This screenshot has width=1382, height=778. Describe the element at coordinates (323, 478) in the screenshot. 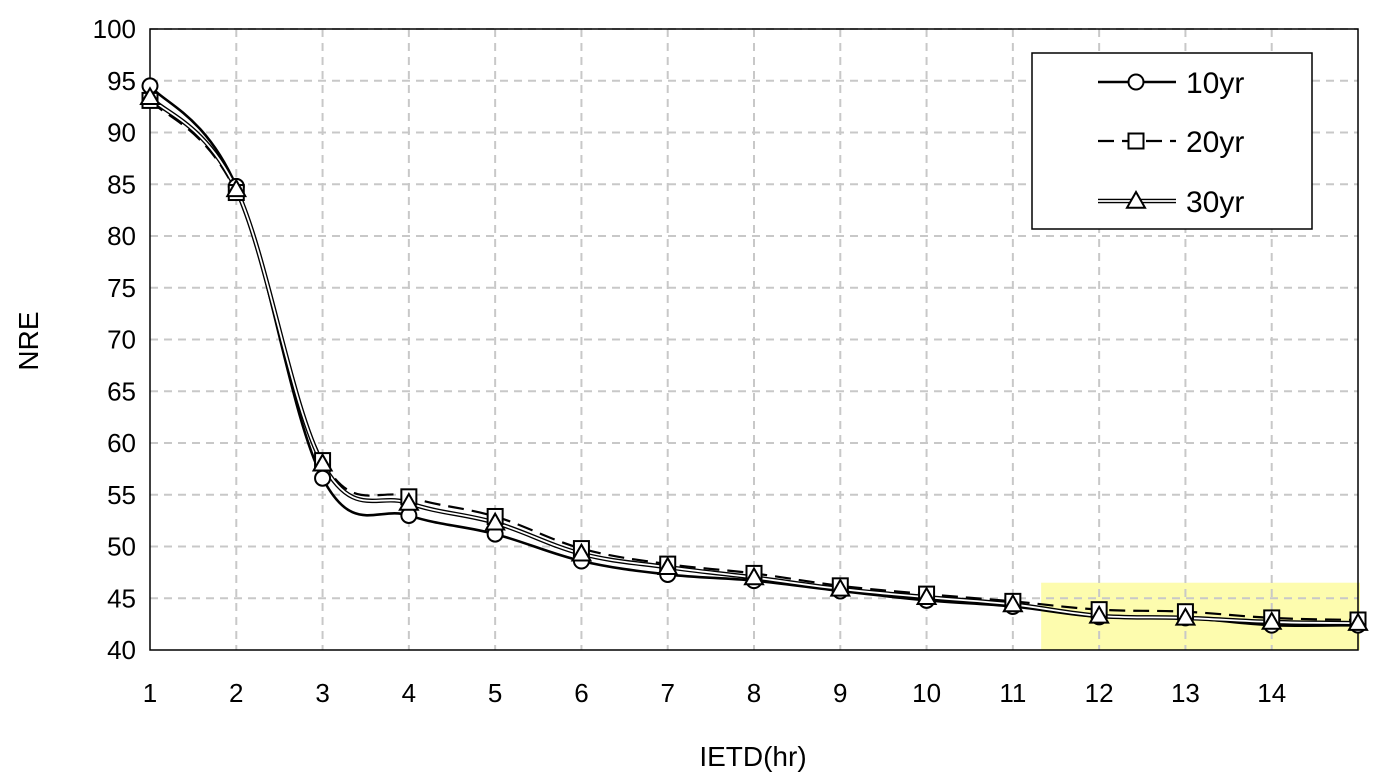

I see `data-point-10yr` at that location.